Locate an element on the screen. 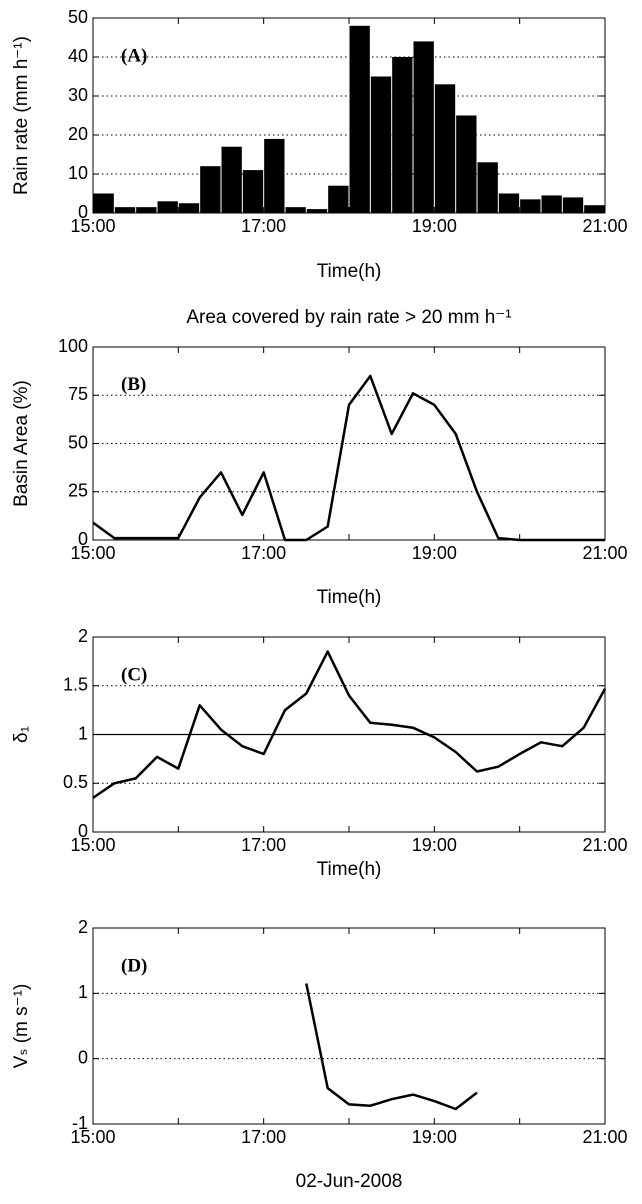 The image size is (642, 1204). y-tick-label: 100 is located at coordinates (73, 346).